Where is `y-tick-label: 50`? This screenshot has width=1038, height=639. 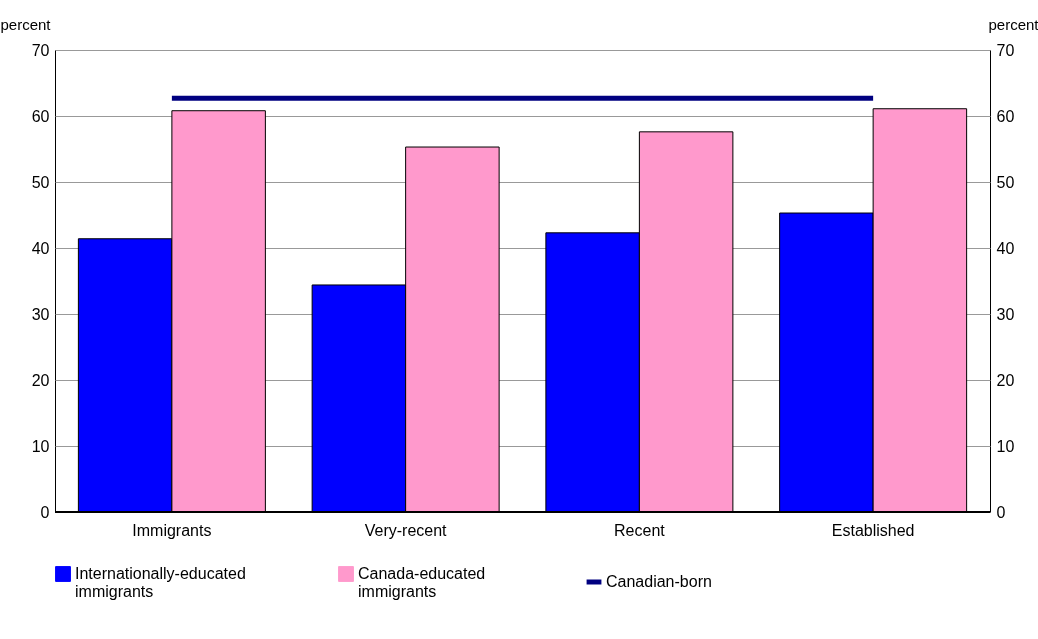
y-tick-label: 50 is located at coordinates (40, 182).